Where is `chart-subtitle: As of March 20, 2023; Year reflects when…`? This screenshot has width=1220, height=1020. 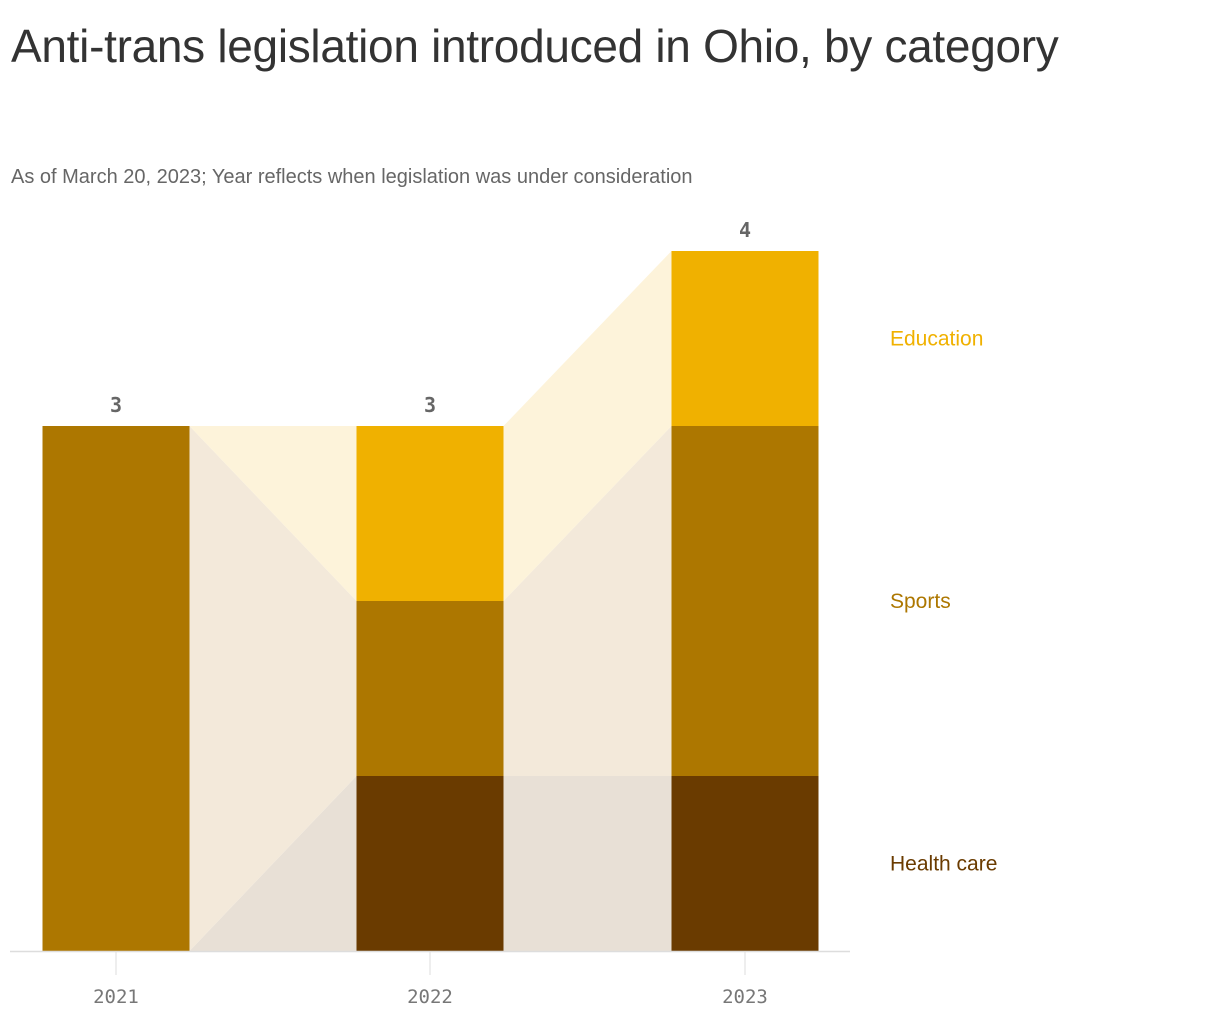
chart-subtitle: As of March 20, 2023; Year reflects when… is located at coordinates (352, 177).